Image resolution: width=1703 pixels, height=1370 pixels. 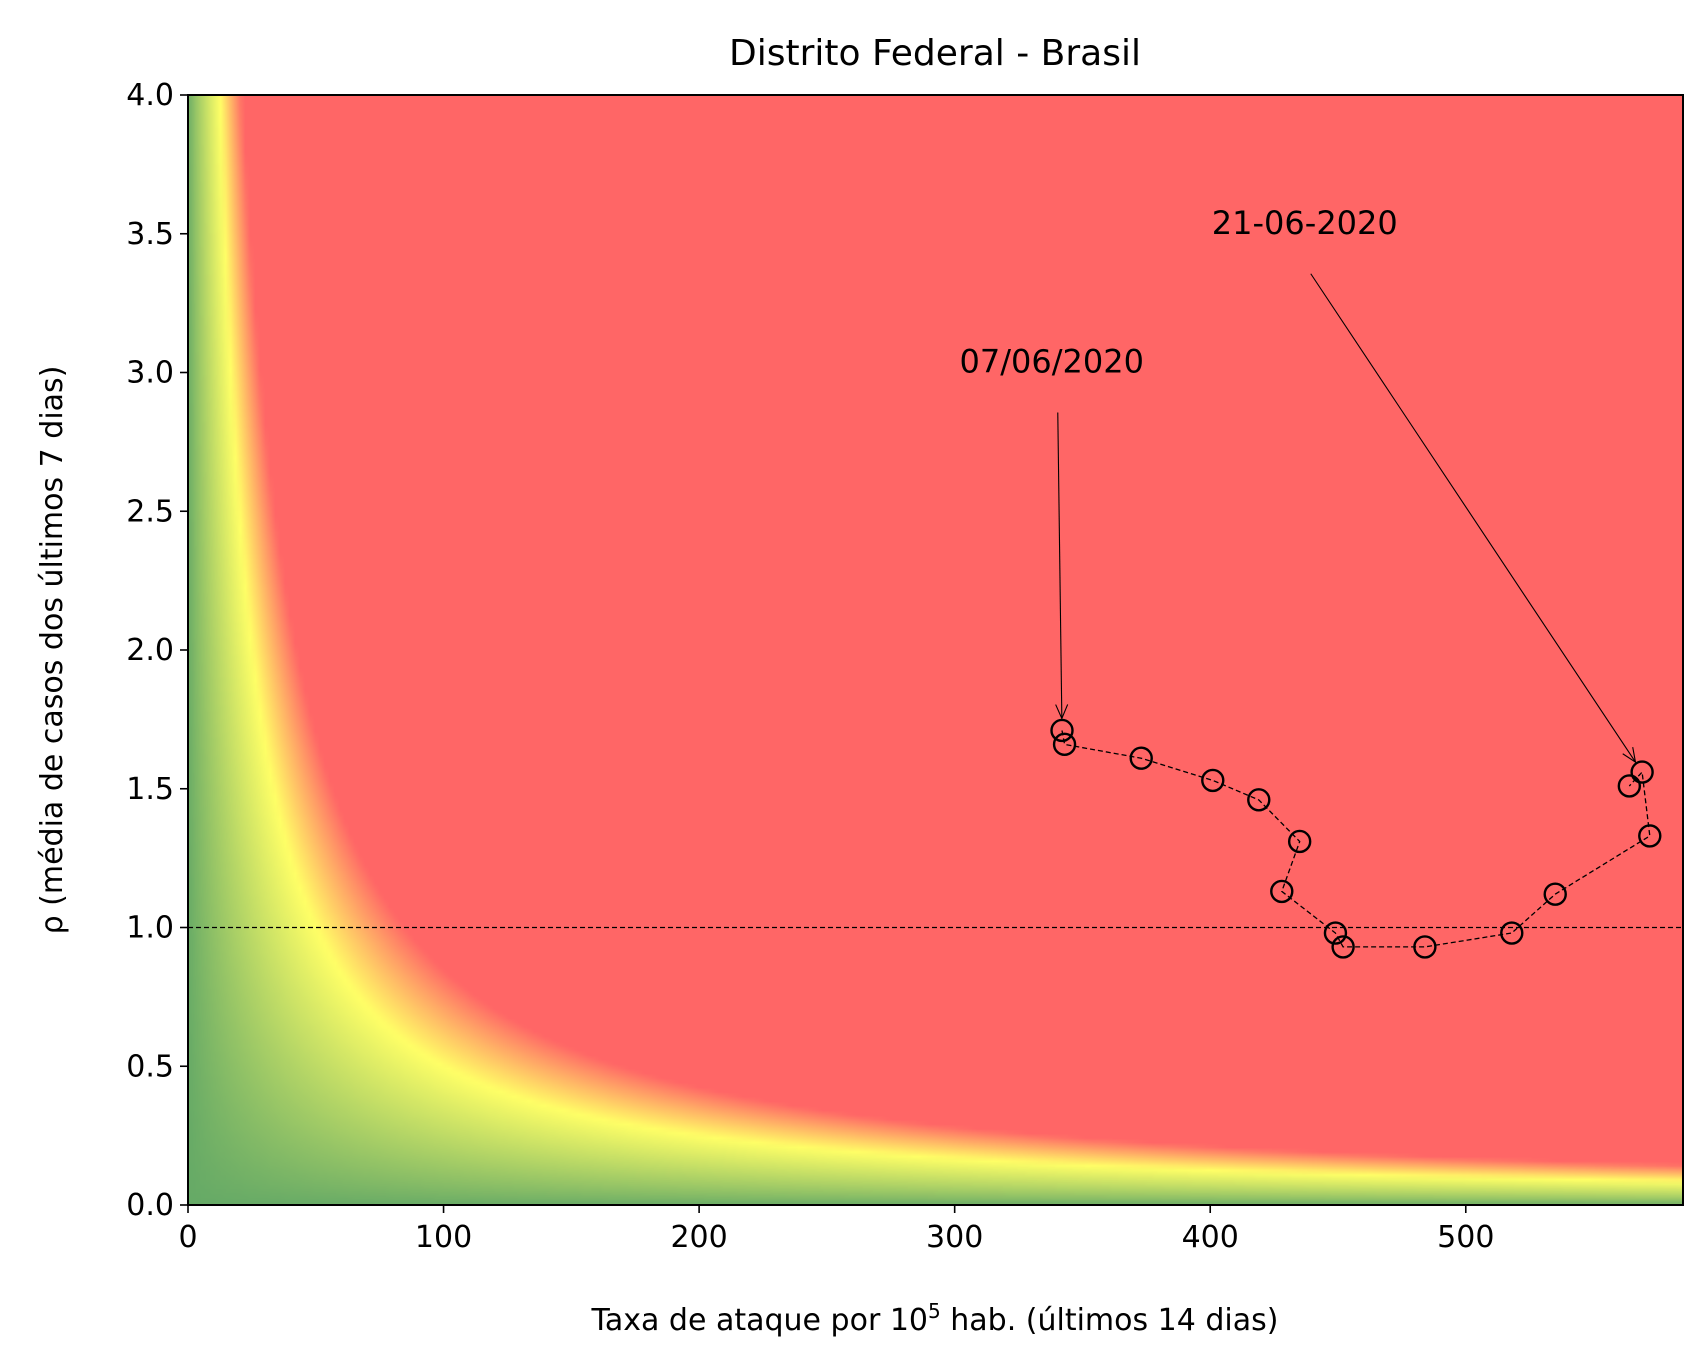 I want to click on y-axis-label: ρ (média de casos dos últimos 7 dias), so click(x=52, y=650).